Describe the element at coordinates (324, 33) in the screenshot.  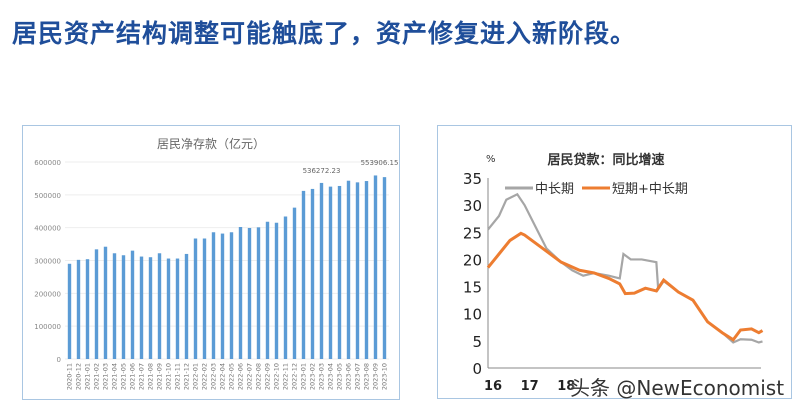
I see `page-title: 居民资产结构调整可能触底了，资产修复进入新阶段。` at that location.